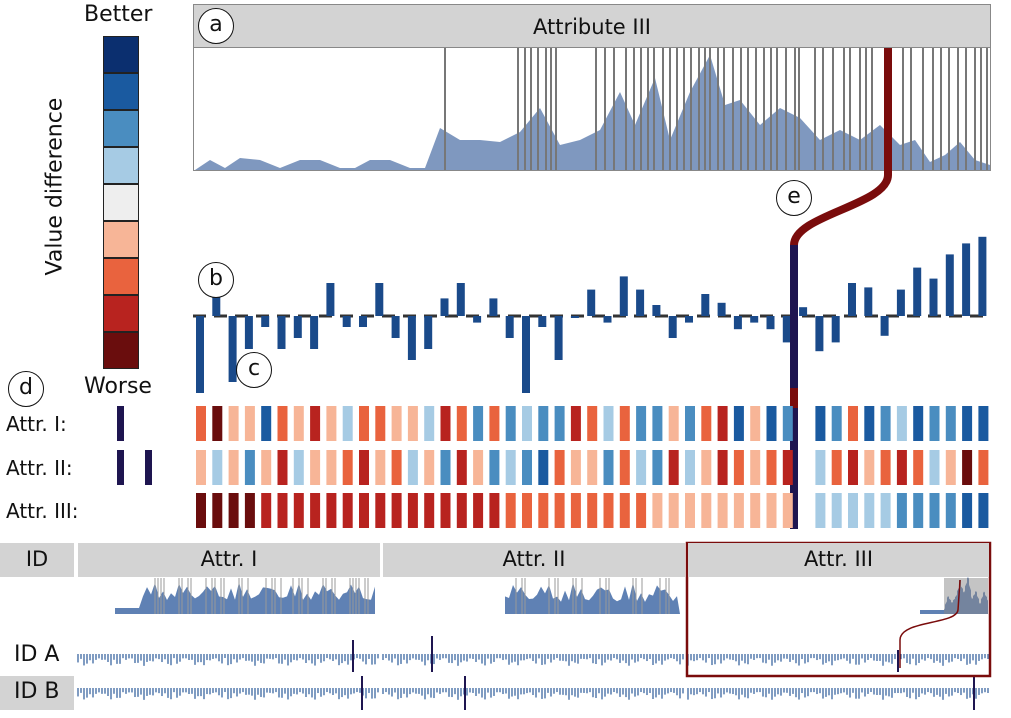 Image resolution: width=1011 pixels, height=718 pixels. I want to click on bottom-selection-path, so click(930, 623).